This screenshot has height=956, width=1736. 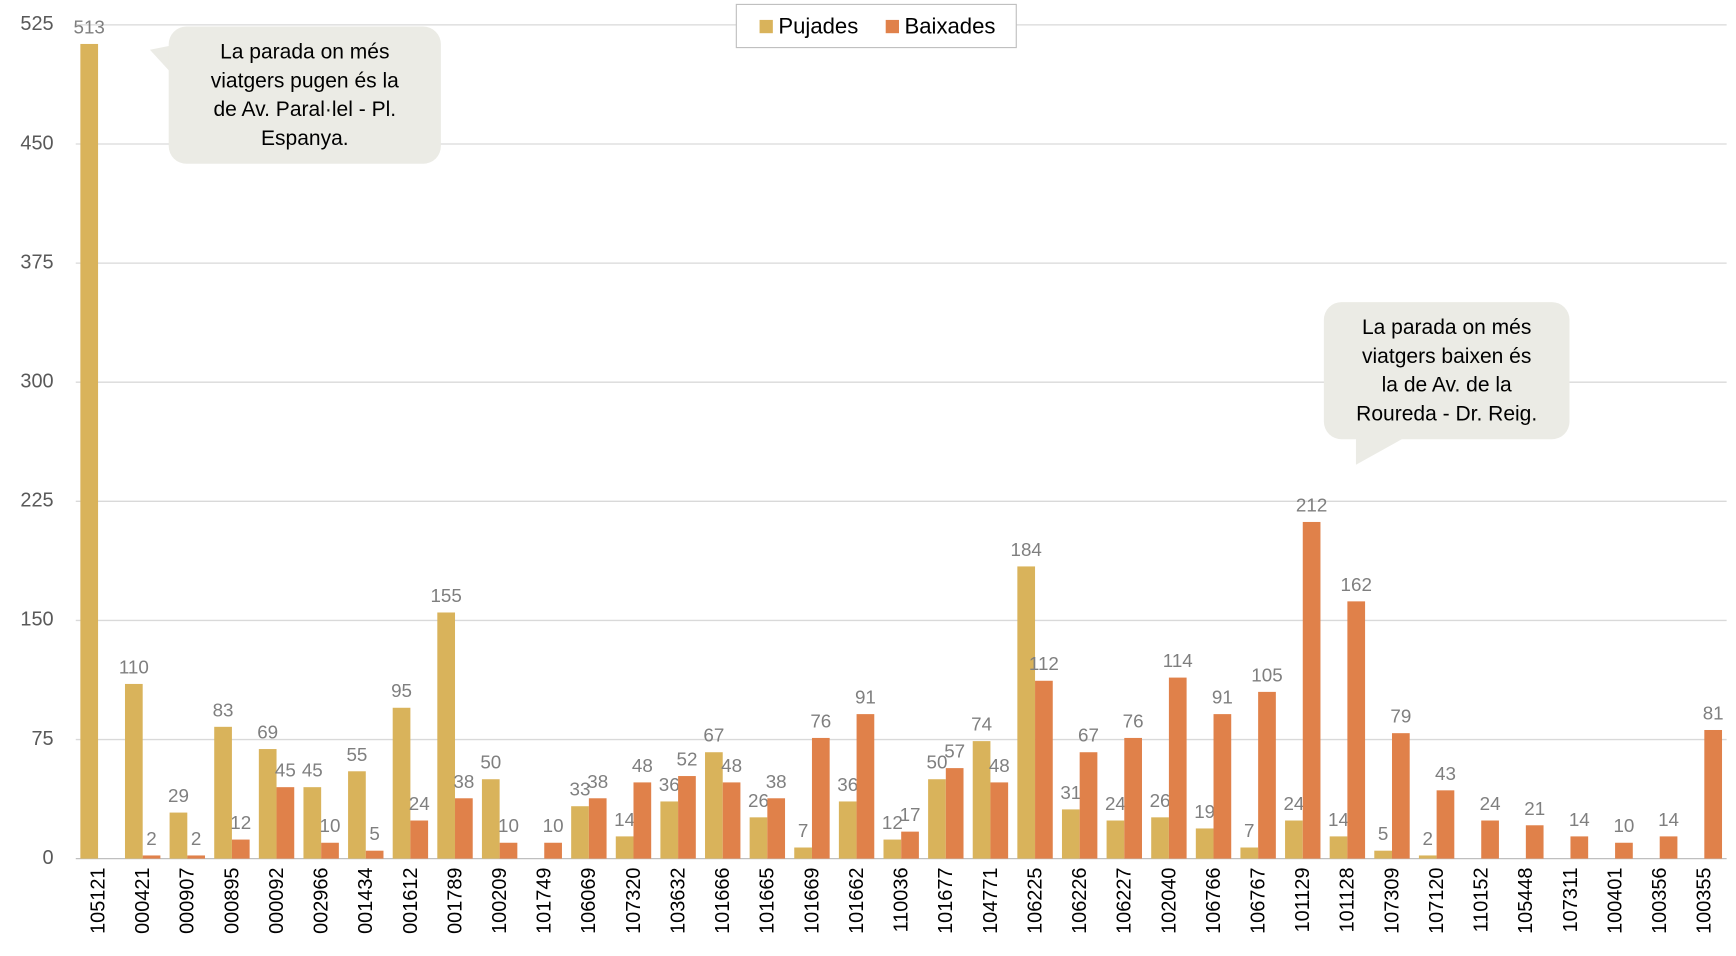 I want to click on legend-swatch, so click(x=892, y=26).